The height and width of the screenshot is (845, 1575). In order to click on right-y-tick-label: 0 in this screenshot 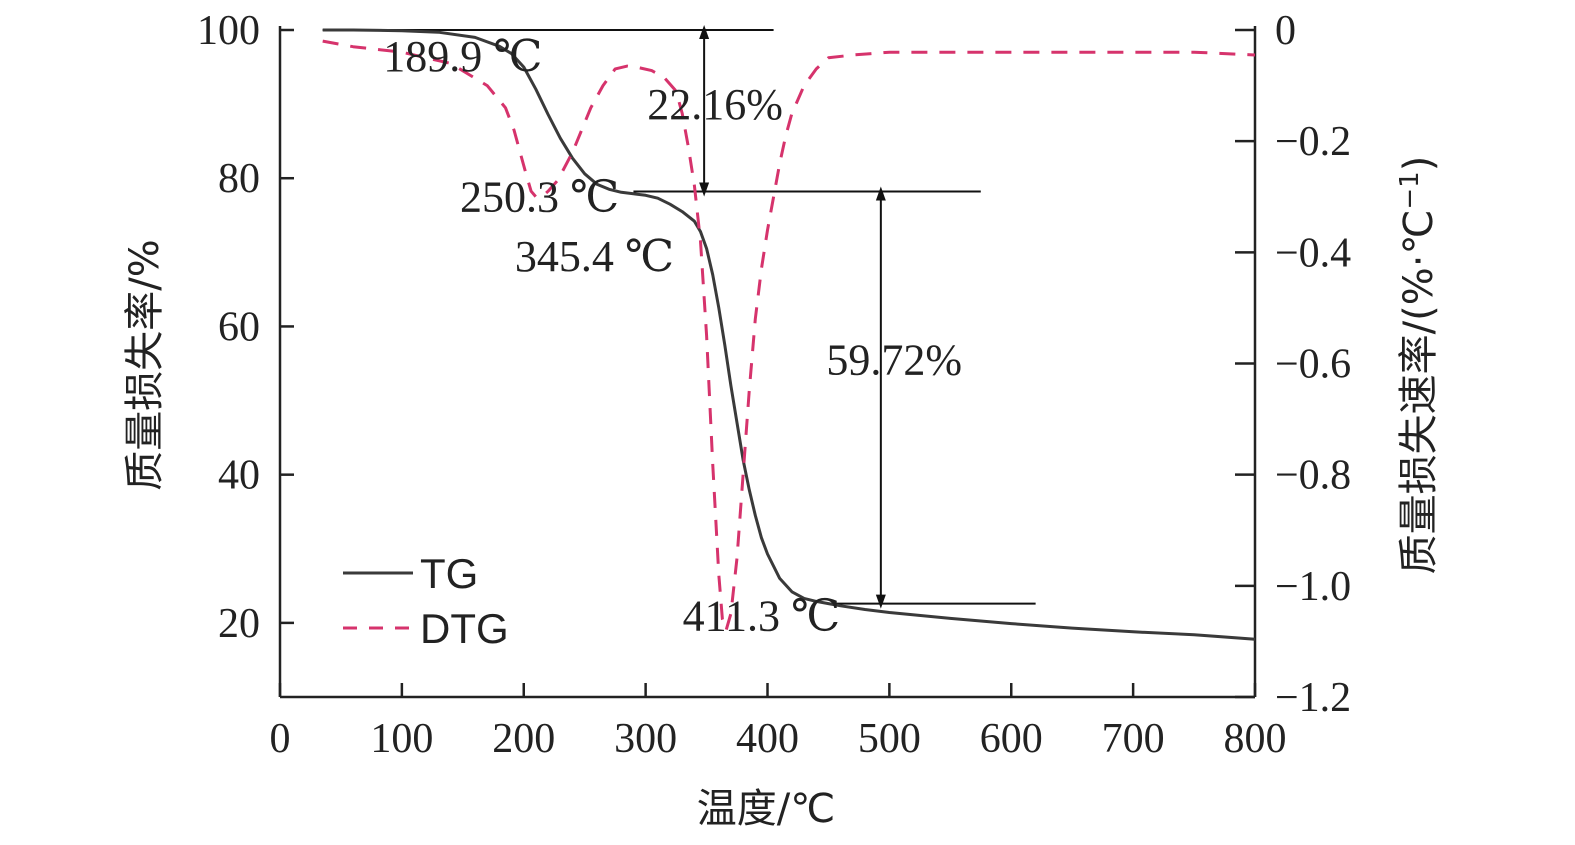, I will do `click(1285, 31)`.